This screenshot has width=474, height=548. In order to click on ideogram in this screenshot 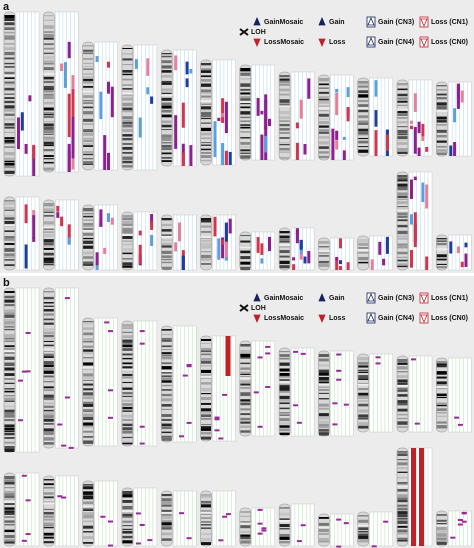, I will do `click(284, 249)`.